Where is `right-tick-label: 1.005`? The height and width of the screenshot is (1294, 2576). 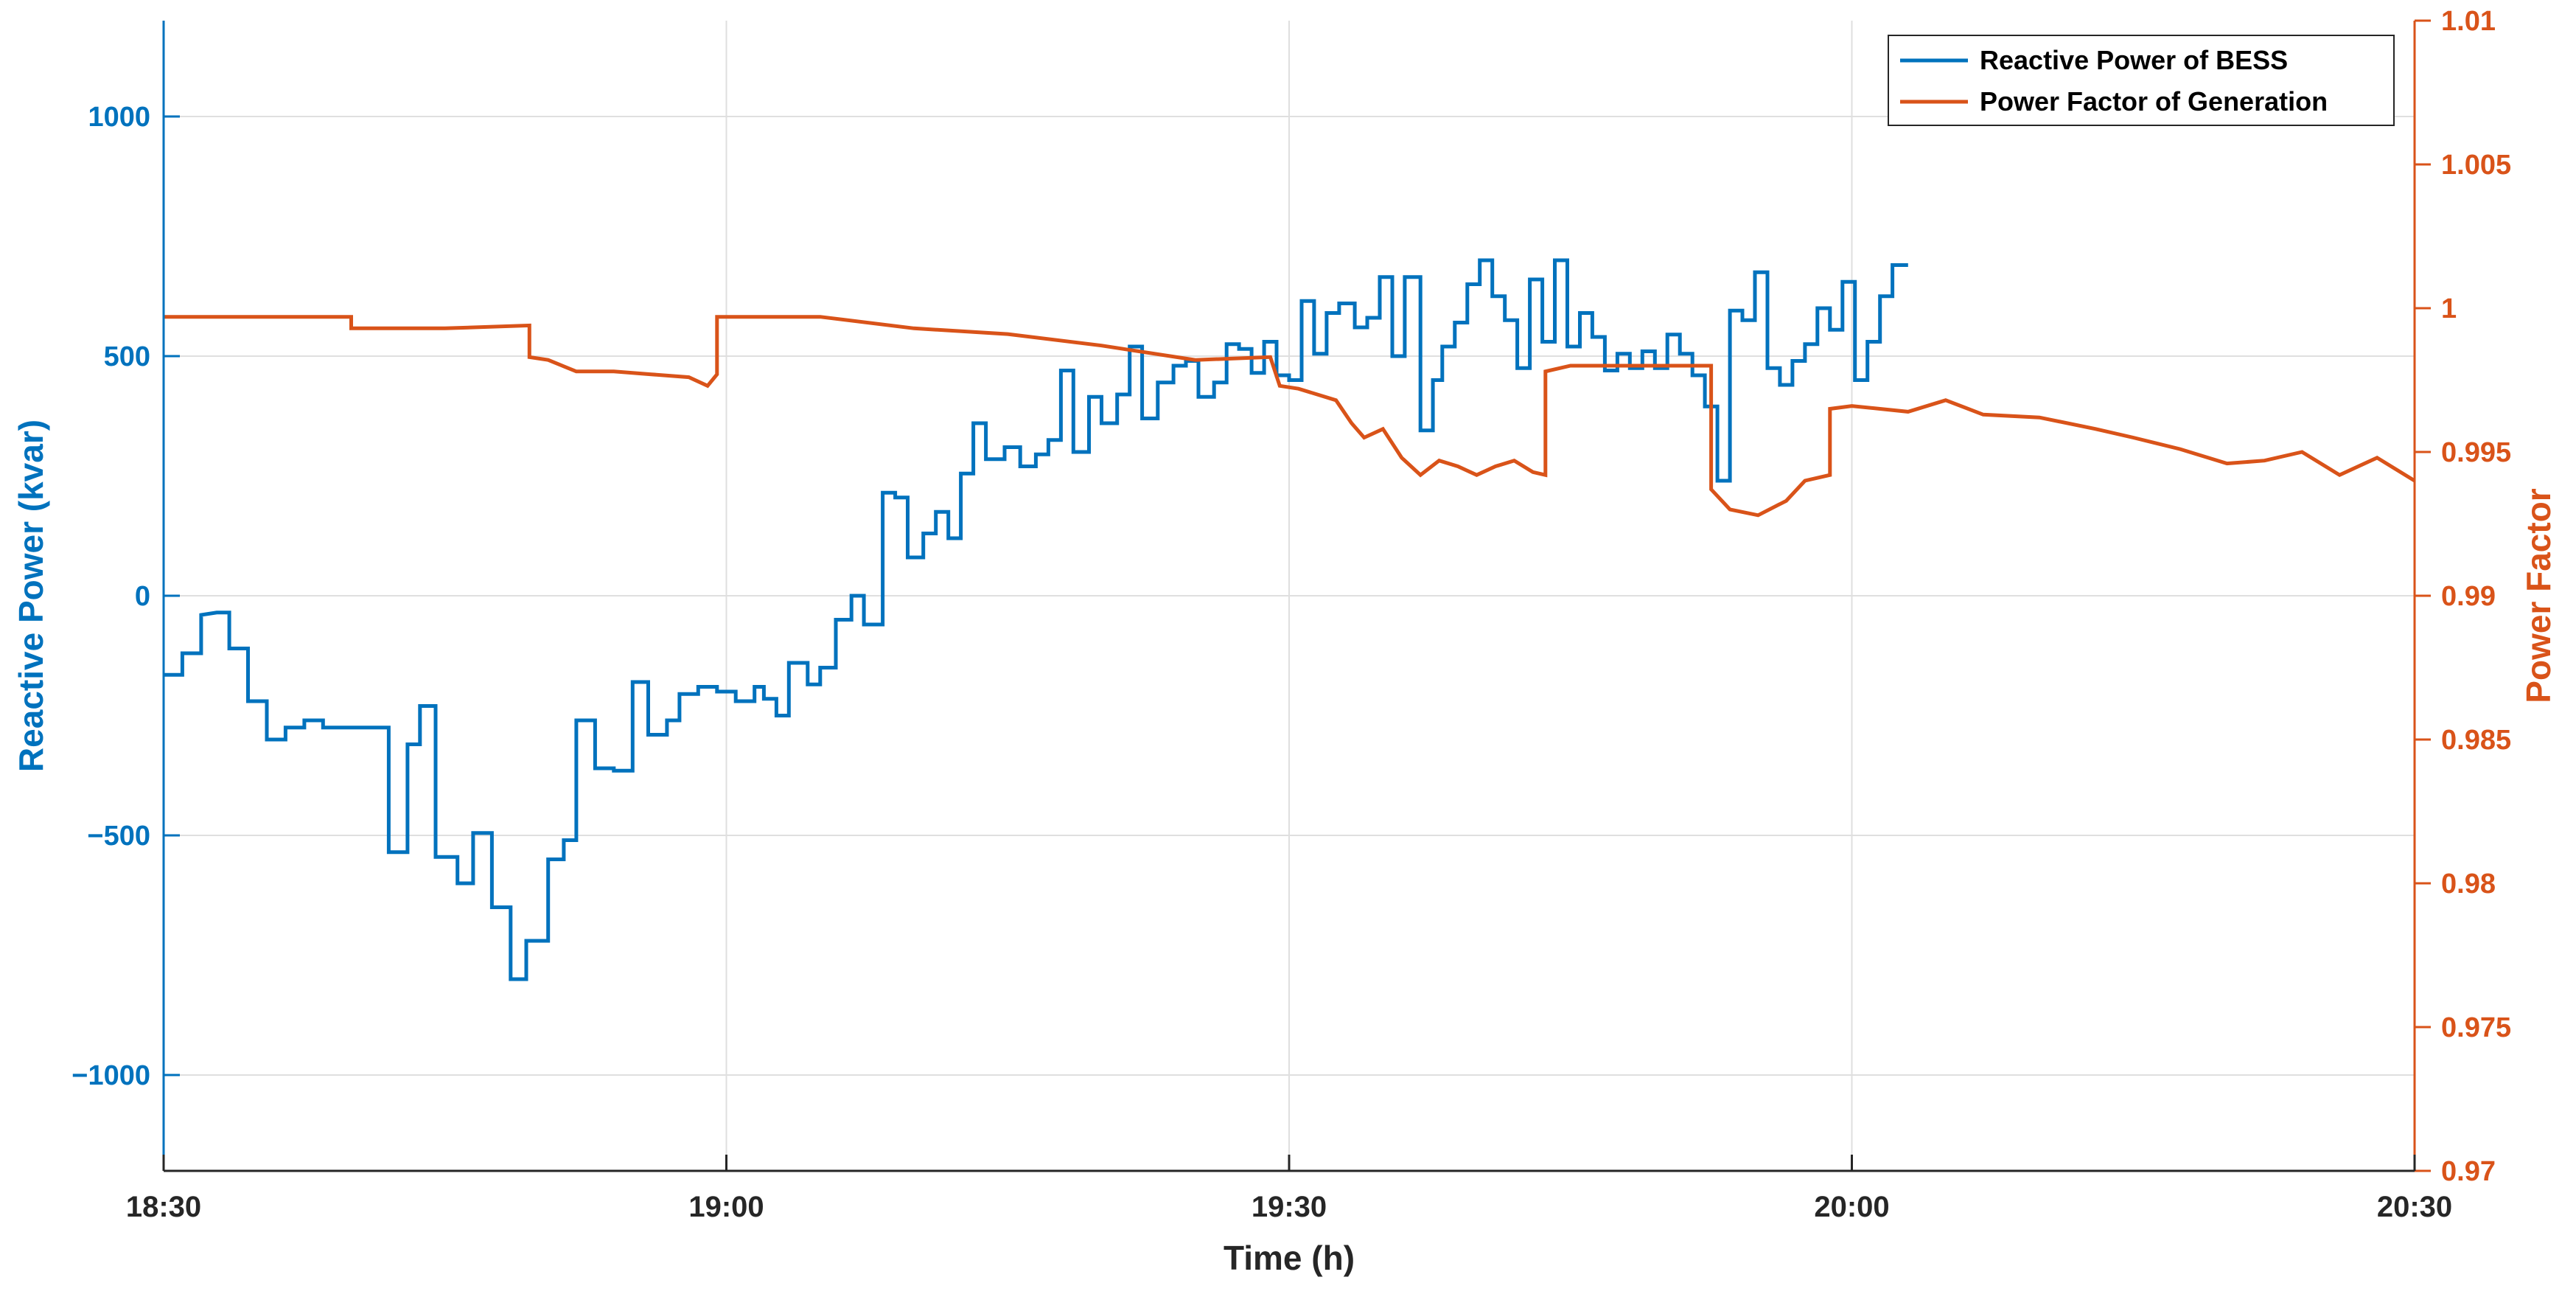
right-tick-label: 1.005 is located at coordinates (2476, 165).